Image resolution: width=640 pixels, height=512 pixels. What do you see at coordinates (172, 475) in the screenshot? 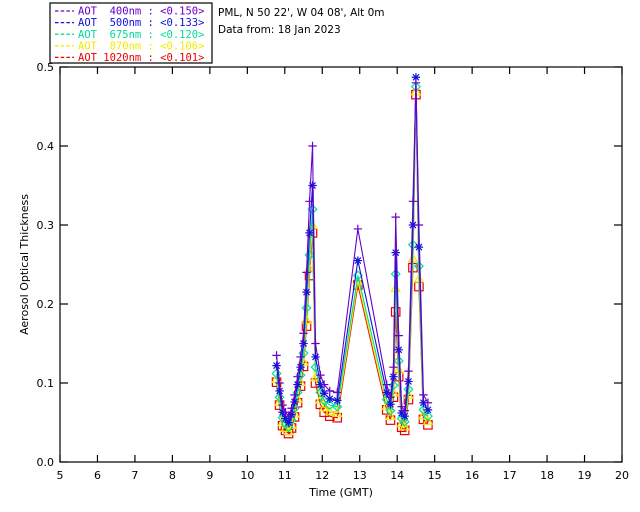
I see `x-tick-label: 8` at bounding box center [172, 475].